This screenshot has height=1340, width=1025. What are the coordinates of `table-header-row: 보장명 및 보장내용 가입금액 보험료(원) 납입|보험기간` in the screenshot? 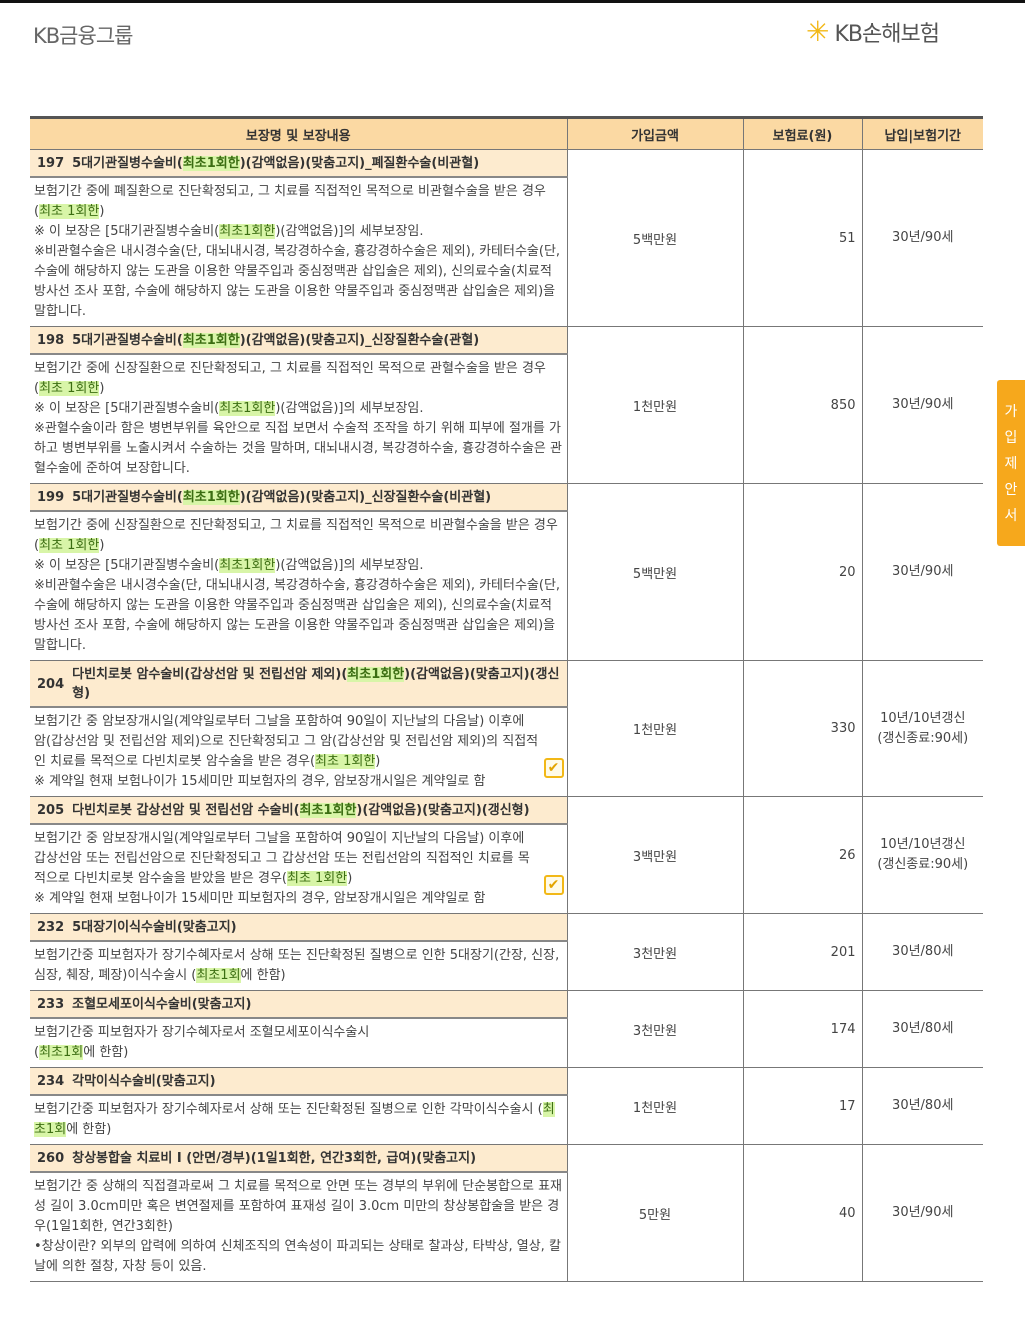 It's located at (506, 133).